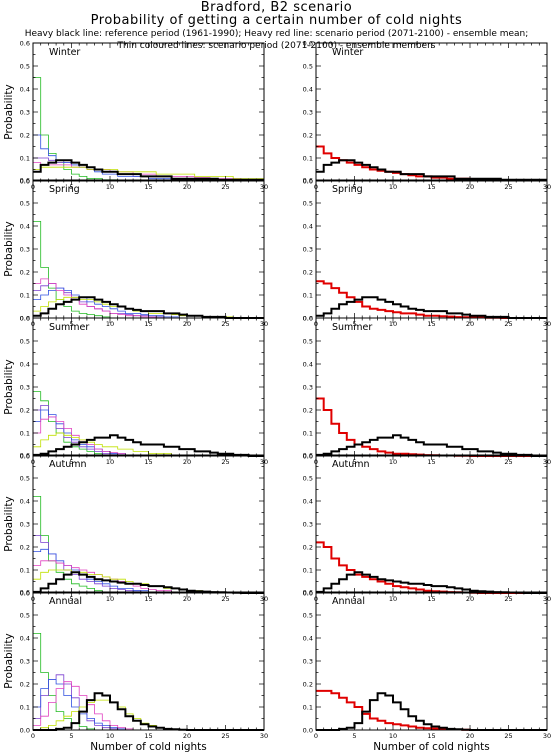 The image size is (553, 755). What do you see at coordinates (354, 599) in the screenshot?
I see `x-tick-label-autumn-mean: 5` at bounding box center [354, 599].